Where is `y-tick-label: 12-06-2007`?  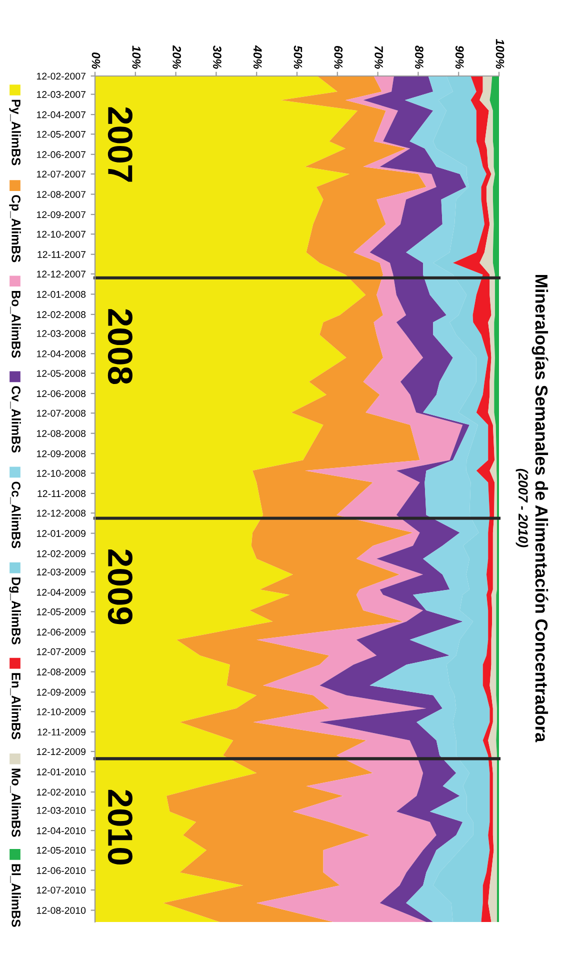 y-tick-label: 12-06-2007 is located at coordinates (61, 154).